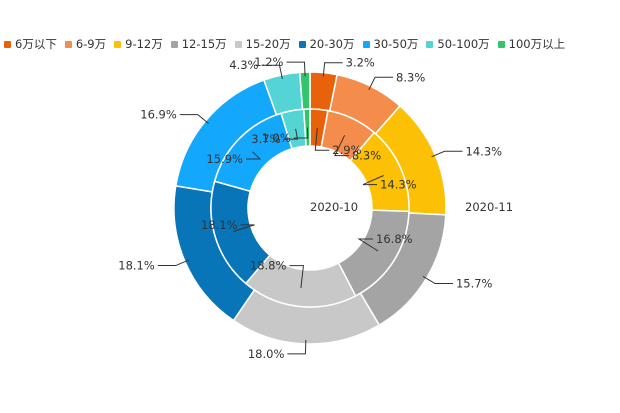 The height and width of the screenshot is (413, 620). Describe the element at coordinates (268, 62) in the screenshot. I see `data-label: 1.2%` at that location.